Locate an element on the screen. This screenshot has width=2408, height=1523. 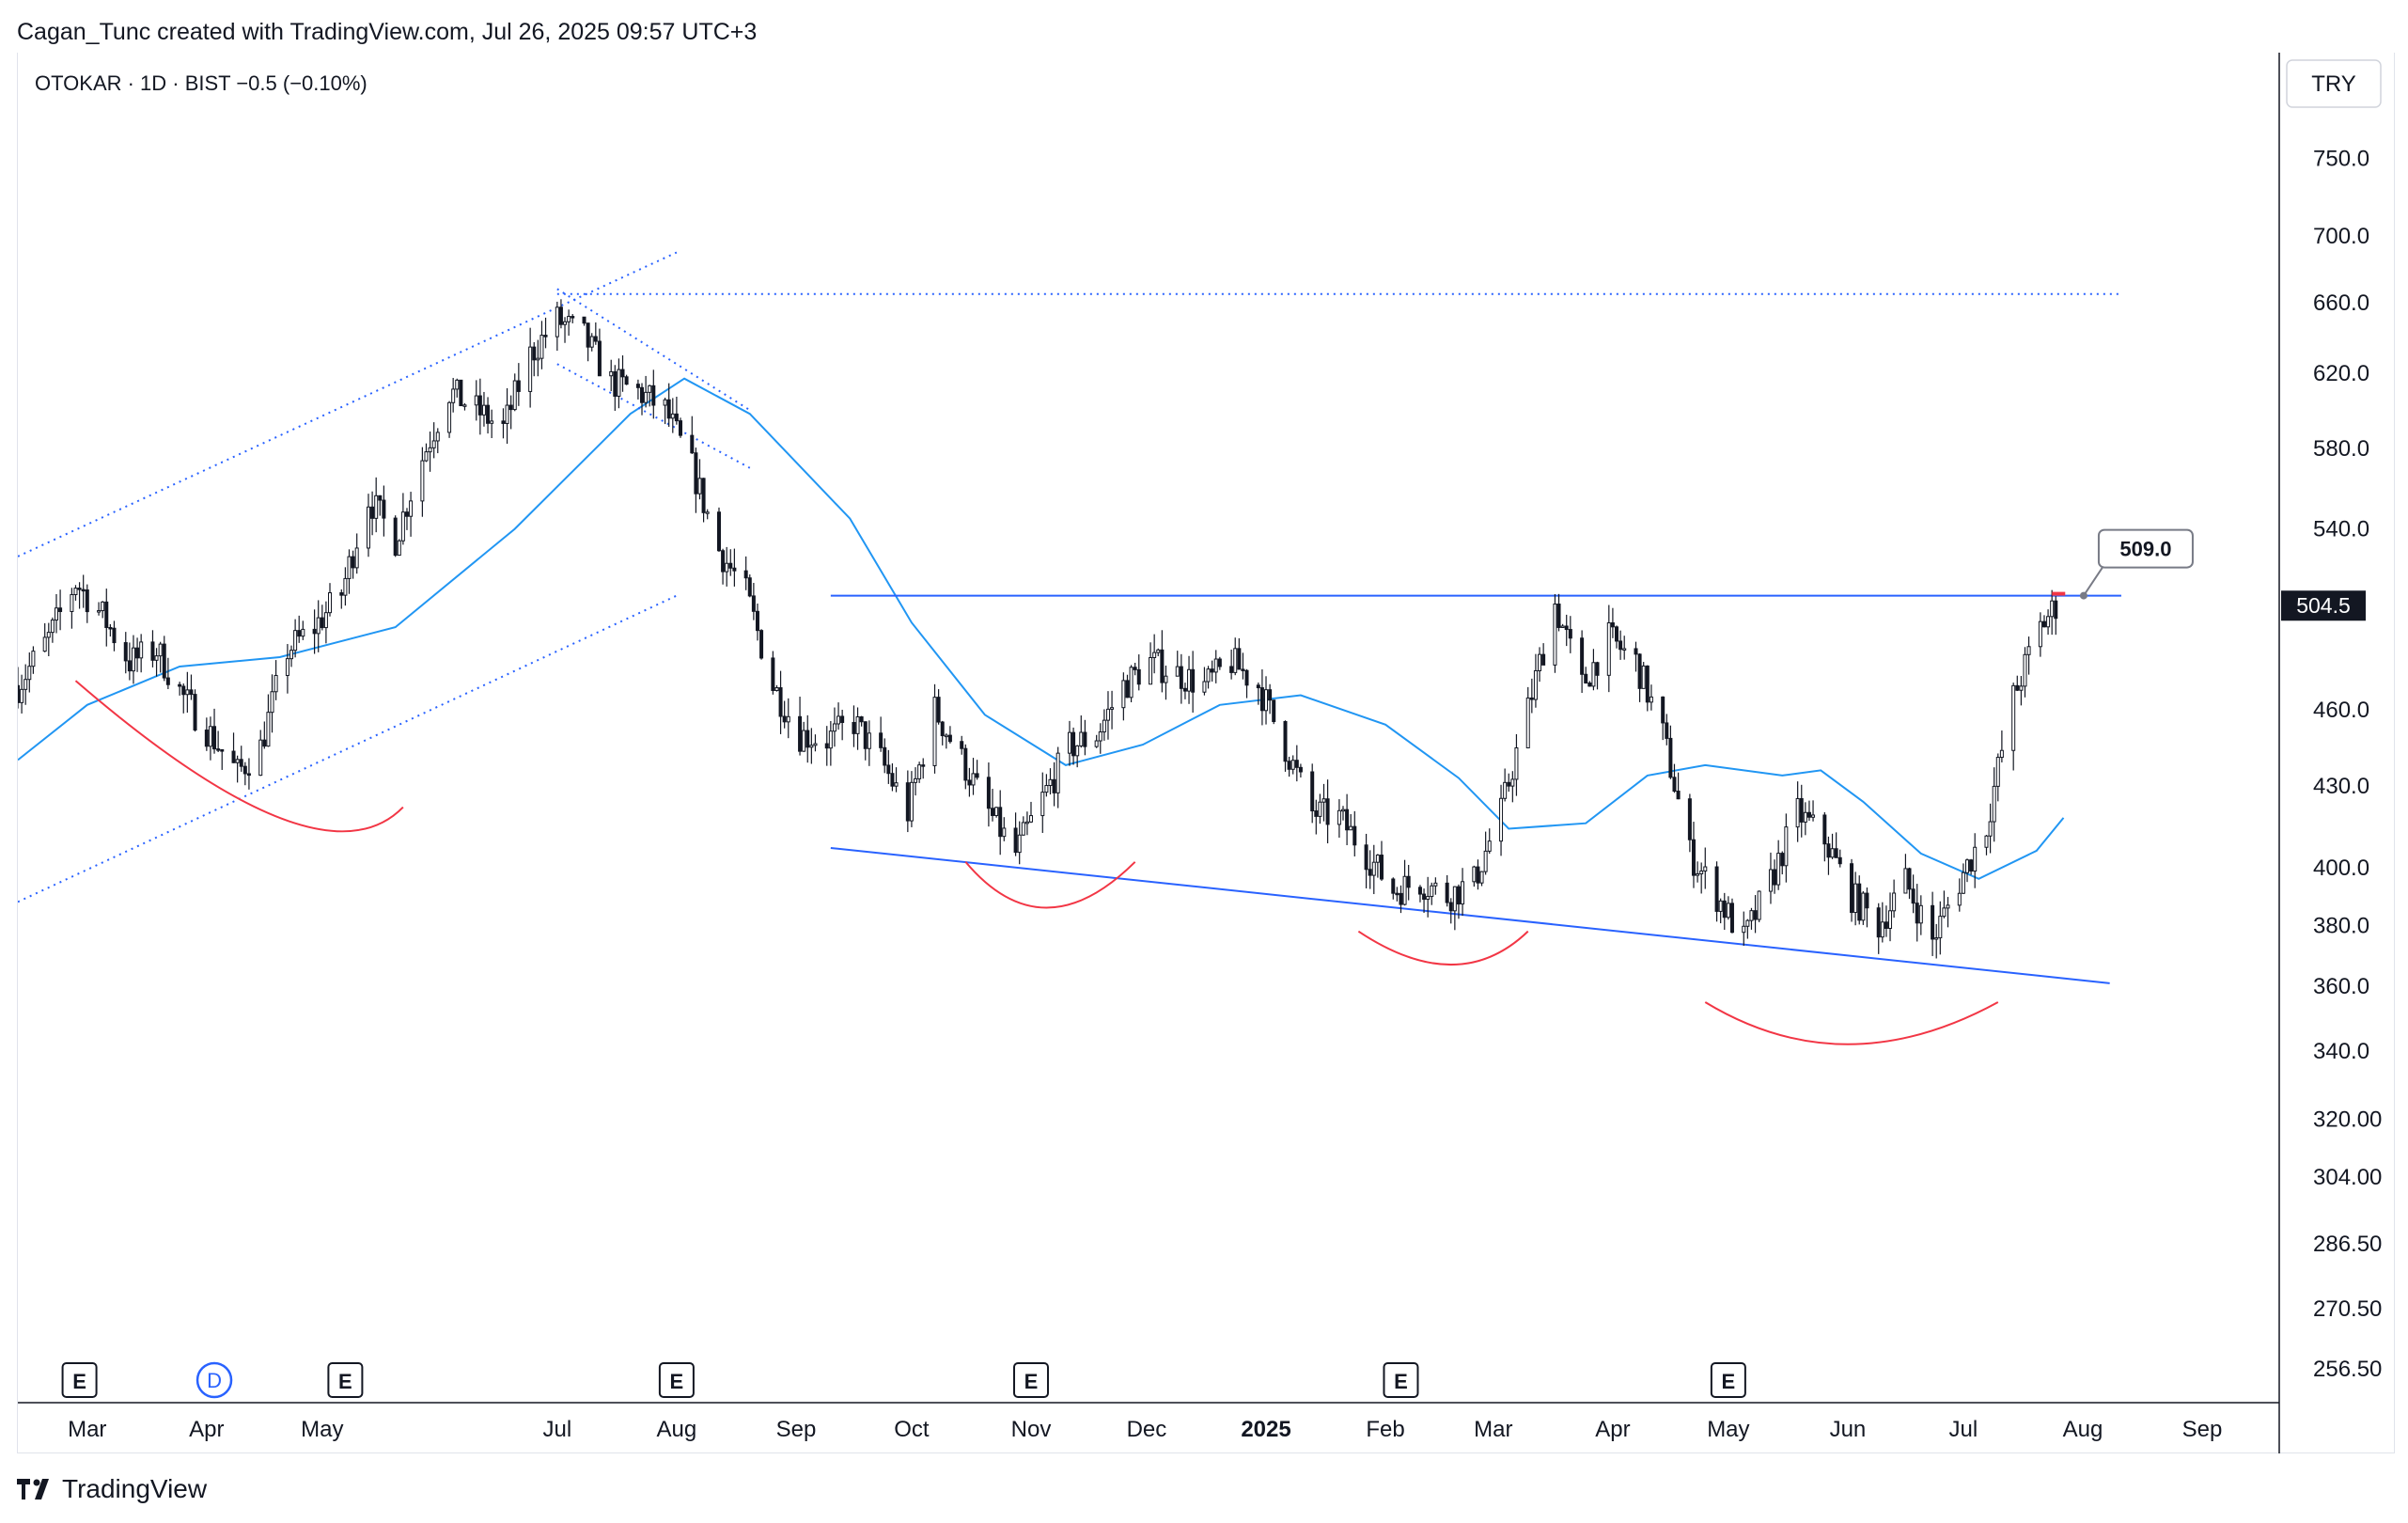
last-price-badge is located at coordinates (2323, 605).